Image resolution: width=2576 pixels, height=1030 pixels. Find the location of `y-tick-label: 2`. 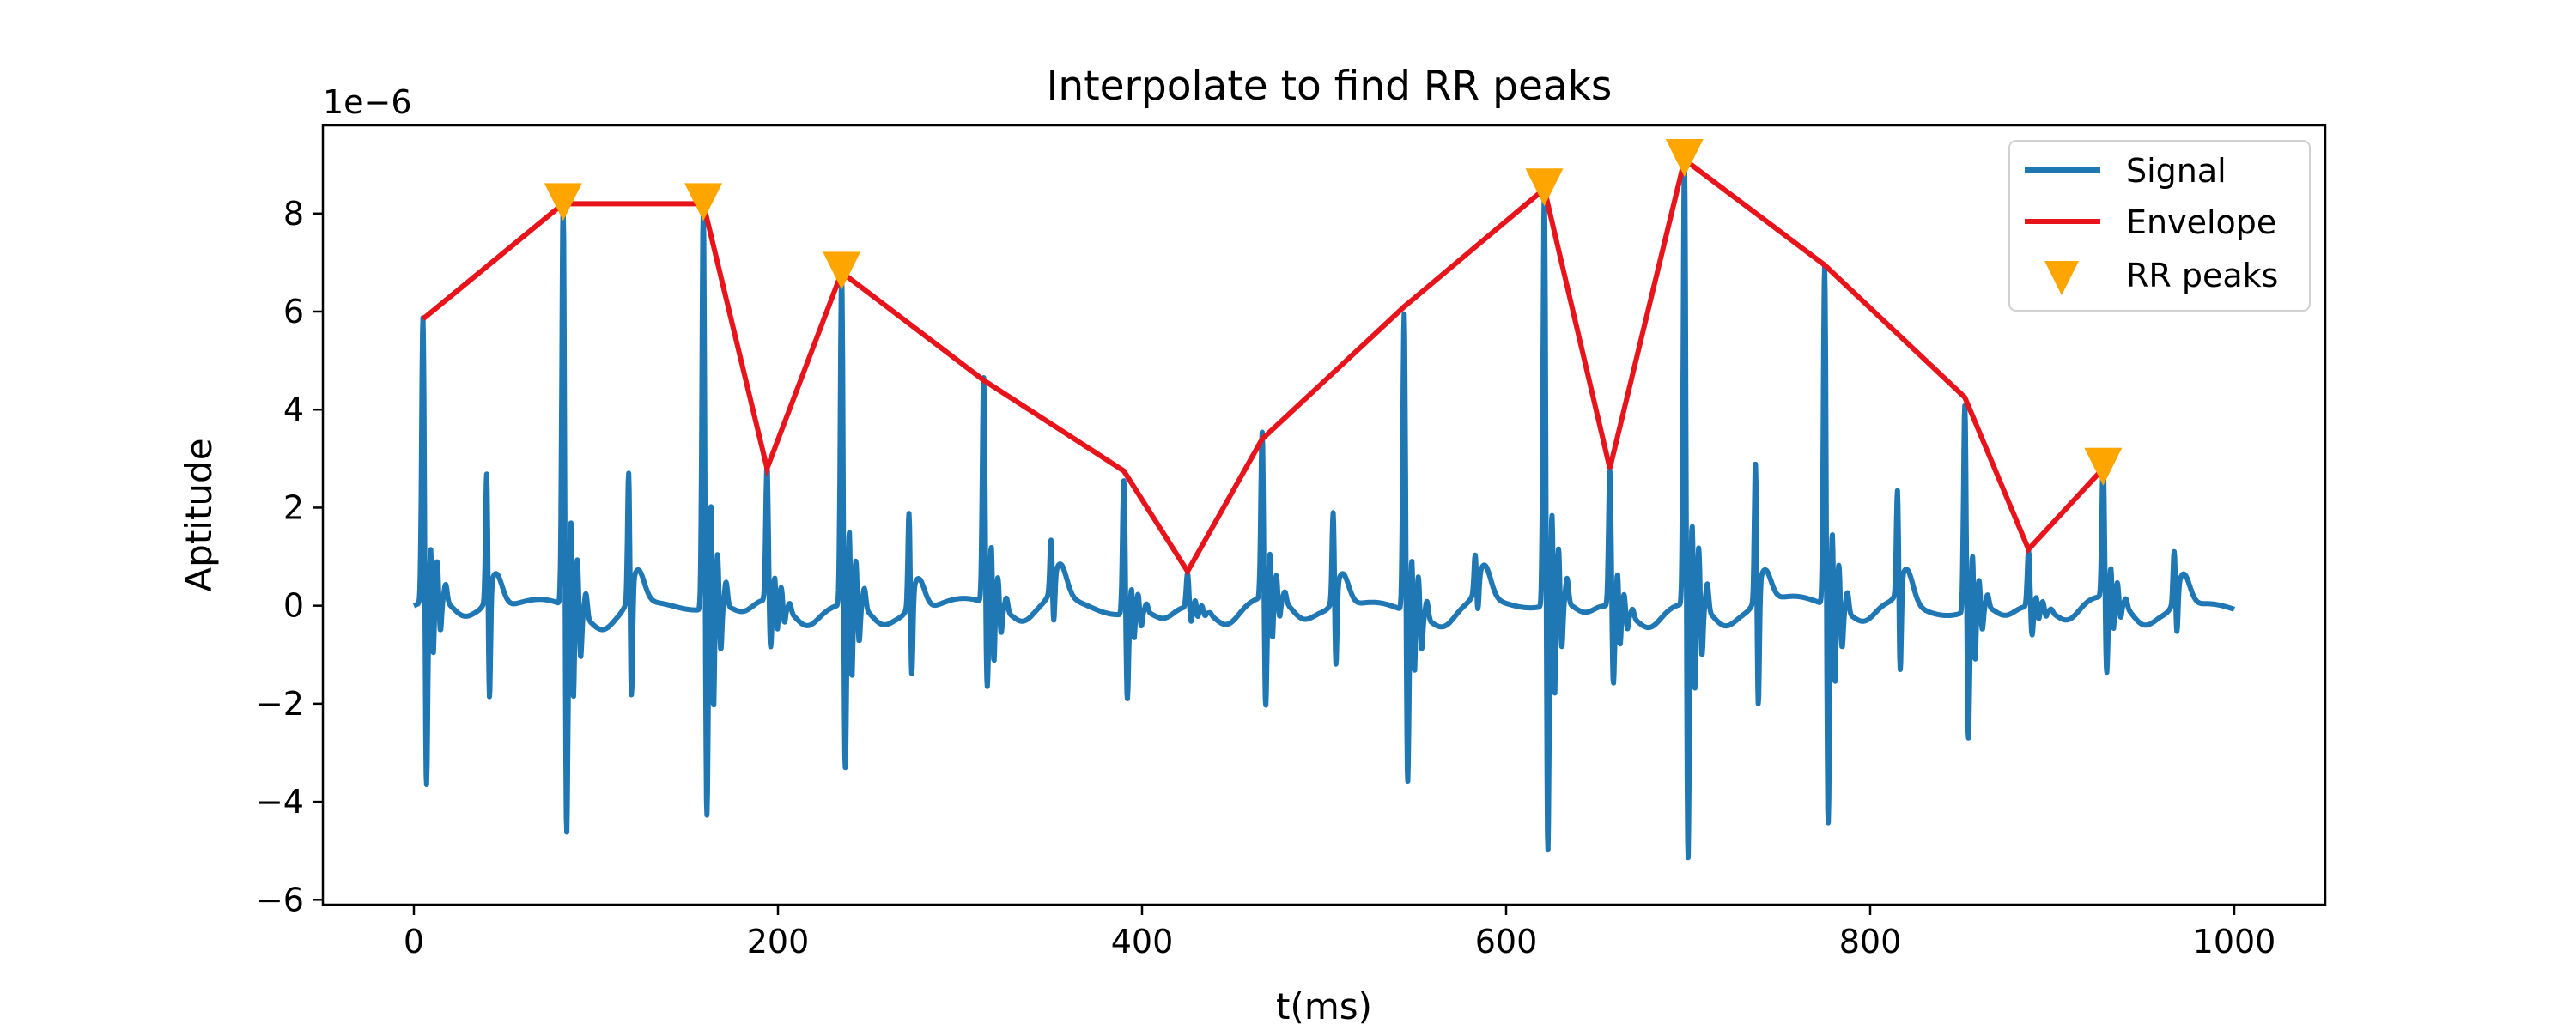

y-tick-label: 2 is located at coordinates (293, 507).